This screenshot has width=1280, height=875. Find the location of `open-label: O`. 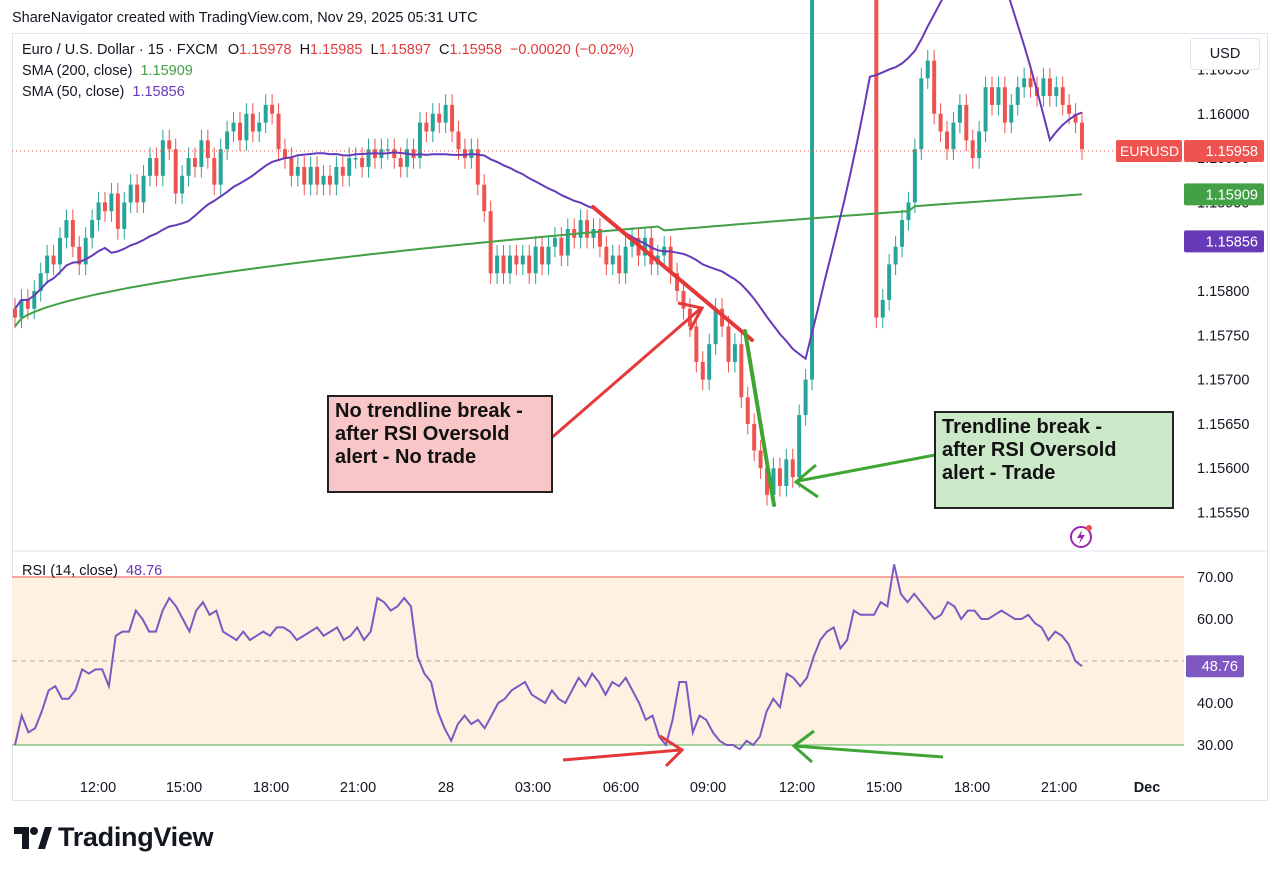

open-label: O is located at coordinates (233, 50).